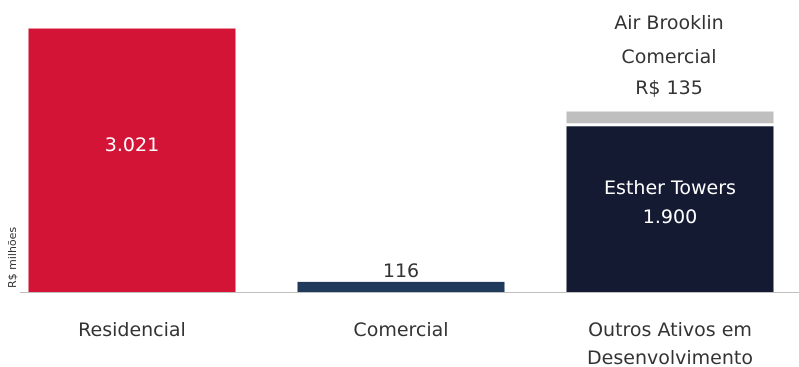 The width and height of the screenshot is (799, 367). What do you see at coordinates (132, 145) in the screenshot?
I see `value-label-residencial: 3.021` at bounding box center [132, 145].